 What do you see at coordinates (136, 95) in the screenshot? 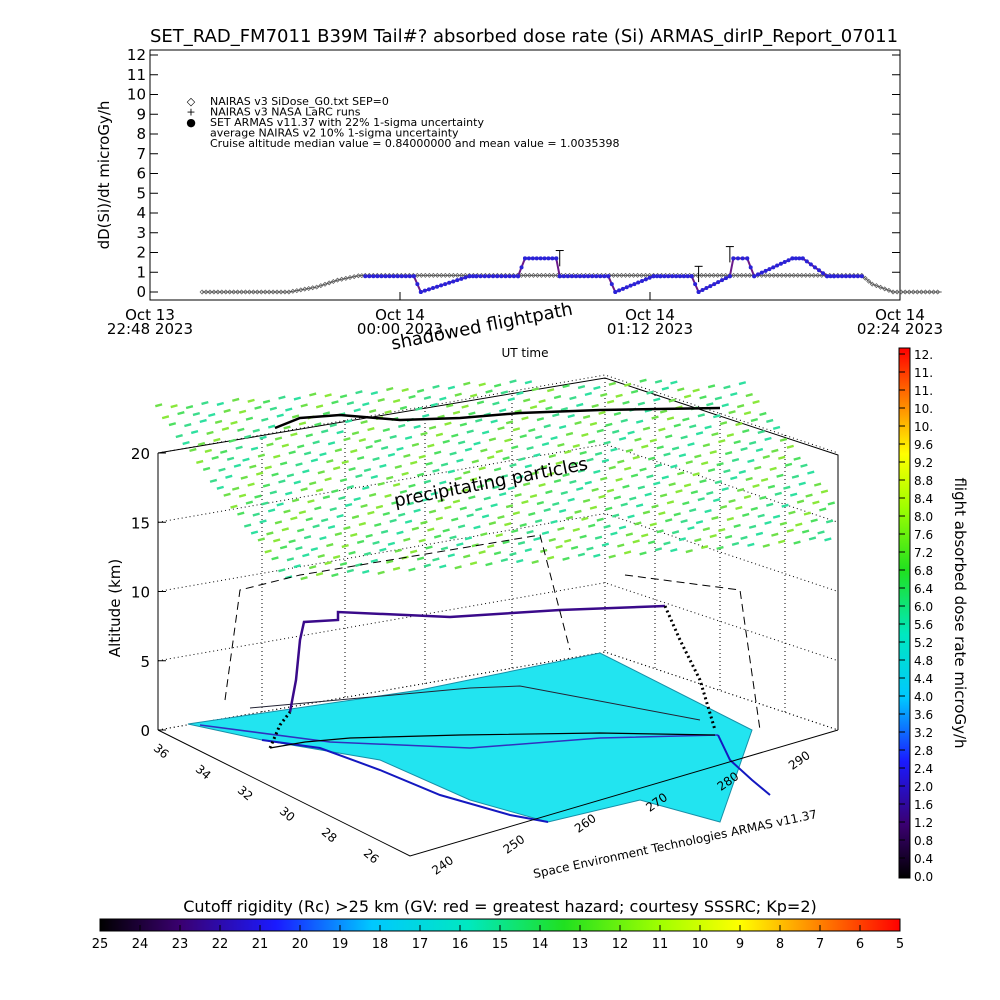
I see `y-tick-label: 10` at bounding box center [136, 95].